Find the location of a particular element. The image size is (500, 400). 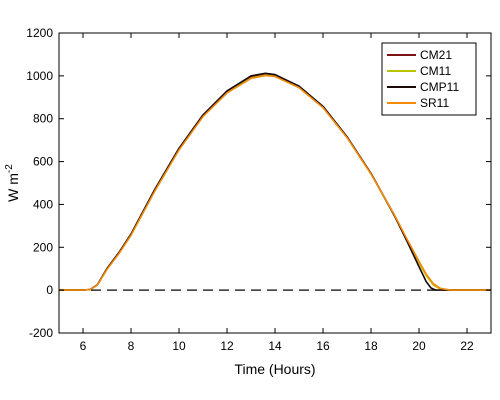

x-tick-label: 6 is located at coordinates (83, 346).